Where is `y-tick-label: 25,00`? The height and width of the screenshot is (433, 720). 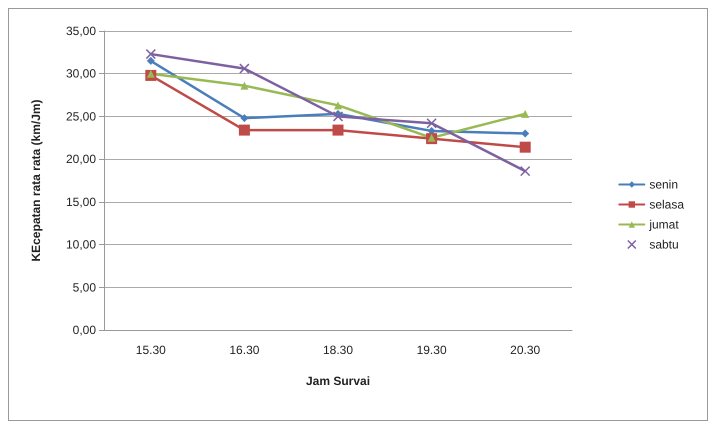
y-tick-label: 25,00 is located at coordinates (81, 116).